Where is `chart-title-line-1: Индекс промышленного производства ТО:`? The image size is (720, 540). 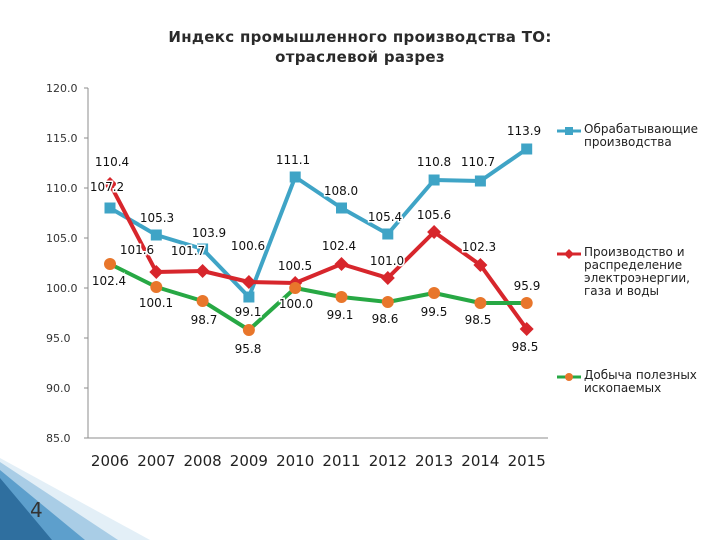 chart-title-line-1: Индекс промышленного производства ТО: is located at coordinates (360, 37).